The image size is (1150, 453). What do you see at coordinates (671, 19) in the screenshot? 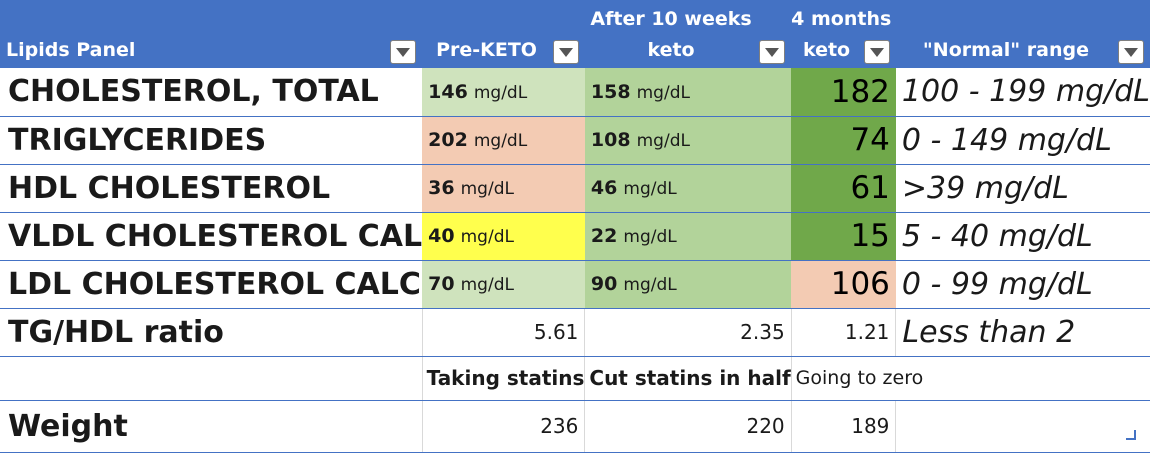
I see `header-label-line1: After 10 weeks` at bounding box center [671, 19].